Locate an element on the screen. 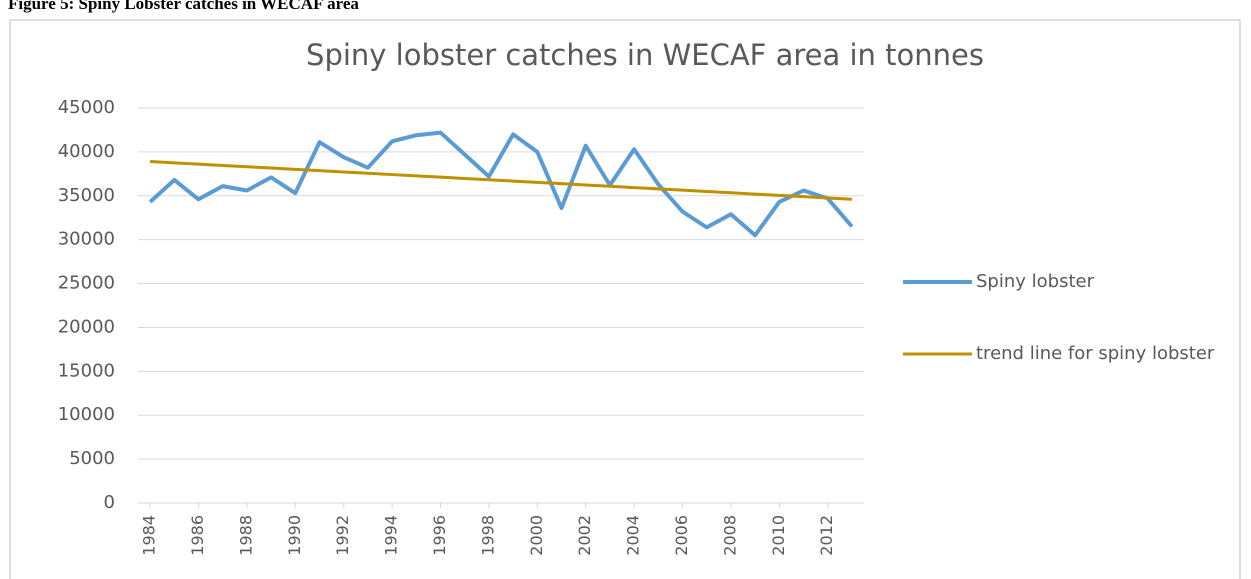  y-tick-label: 20000 is located at coordinates (86, 326).